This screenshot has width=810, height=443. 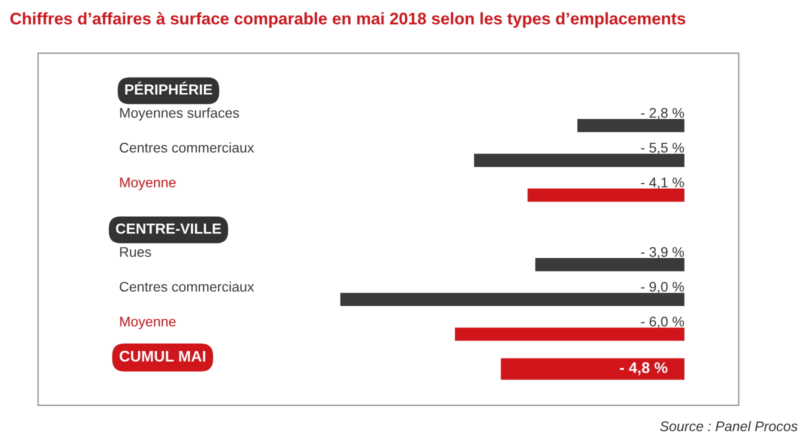 What do you see at coordinates (662, 288) in the screenshot?
I see `data-label: - 9,0 %` at bounding box center [662, 288].